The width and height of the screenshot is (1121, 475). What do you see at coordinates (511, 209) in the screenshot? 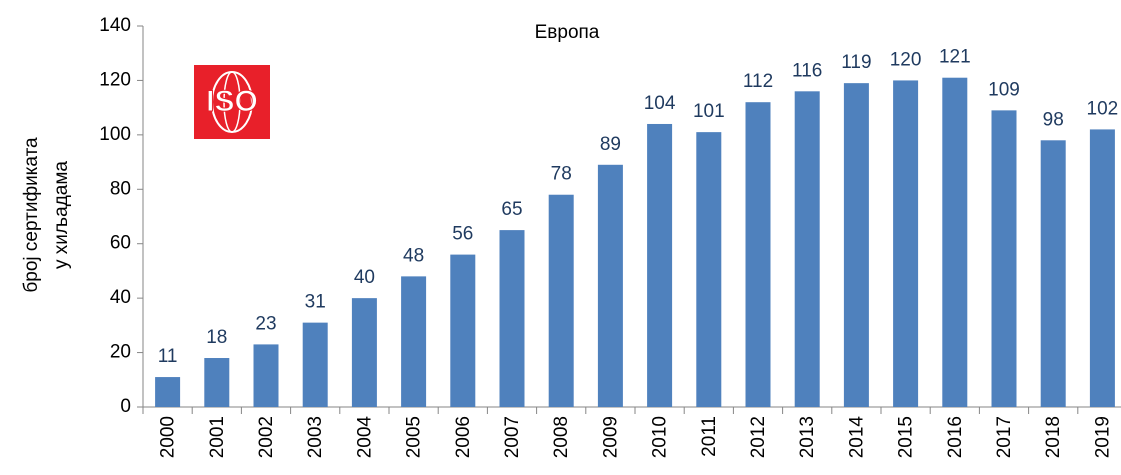
I see `data-label: 65` at bounding box center [511, 209].